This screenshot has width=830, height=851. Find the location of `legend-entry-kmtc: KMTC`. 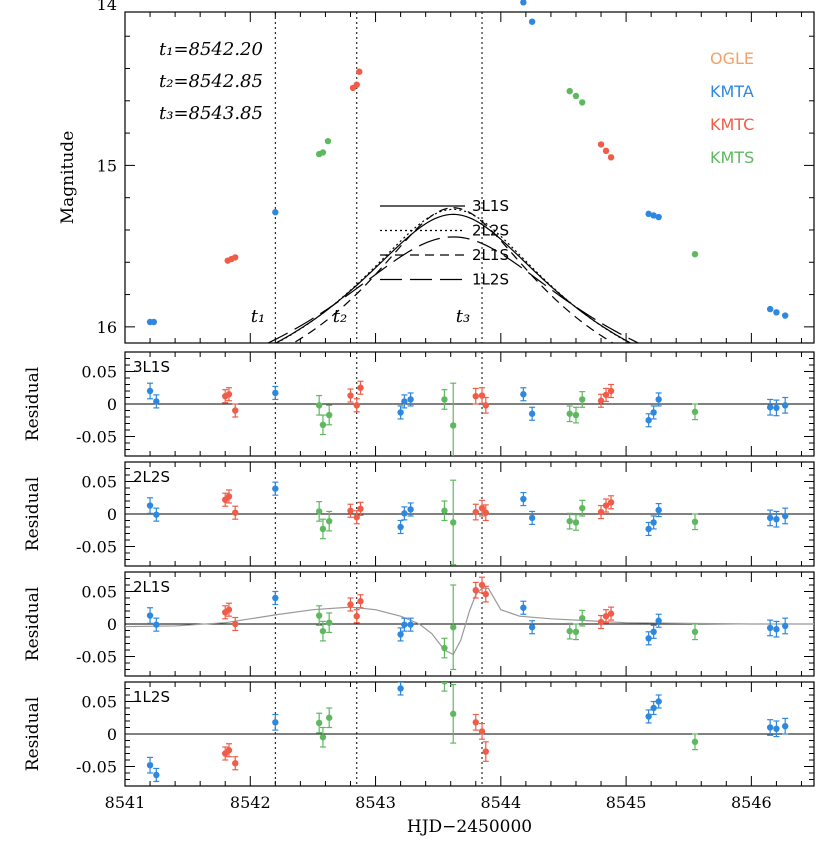

legend-entry-kmtc: KMTC is located at coordinates (732, 124).